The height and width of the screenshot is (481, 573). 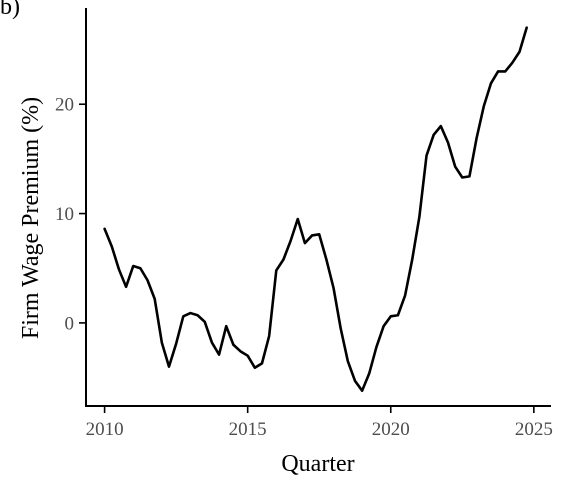 What do you see at coordinates (70, 323) in the screenshot?
I see `y-tick-label: 0` at bounding box center [70, 323].